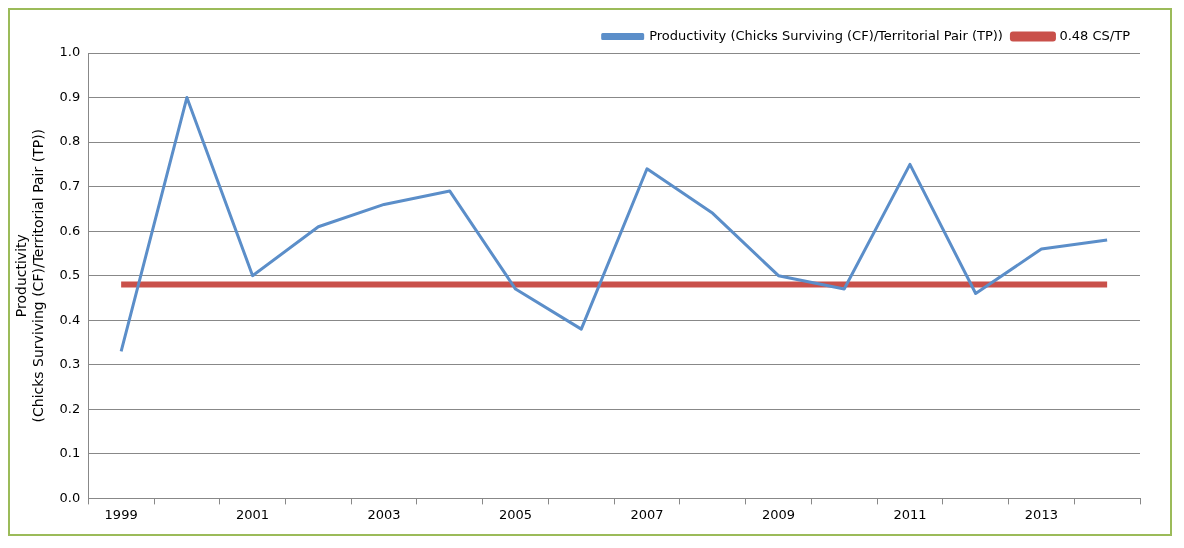 Image resolution: width=1184 pixels, height=548 pixels. What do you see at coordinates (70, 275) in the screenshot?
I see `y-tick-label: 0.5` at bounding box center [70, 275].